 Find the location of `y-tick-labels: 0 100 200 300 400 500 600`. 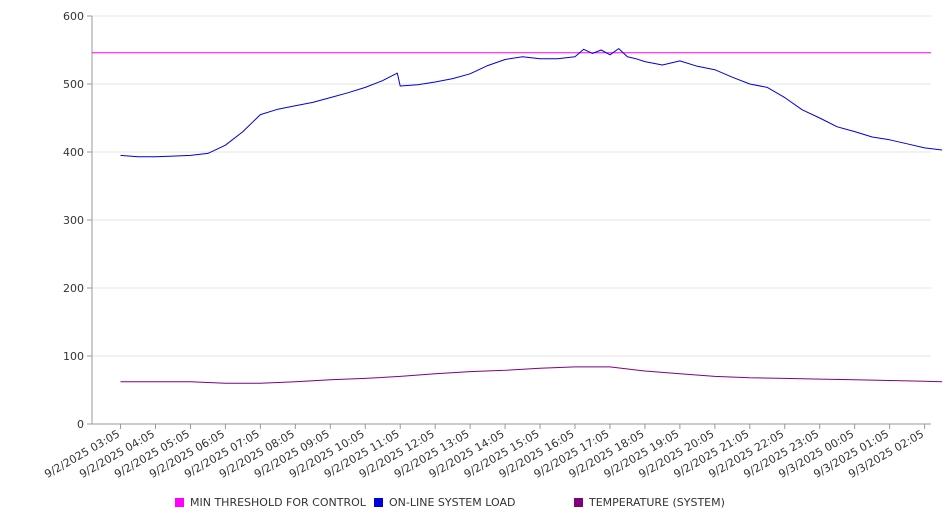

y-tick-labels: 0 100 200 300 400 500 600 is located at coordinates (73, 220).